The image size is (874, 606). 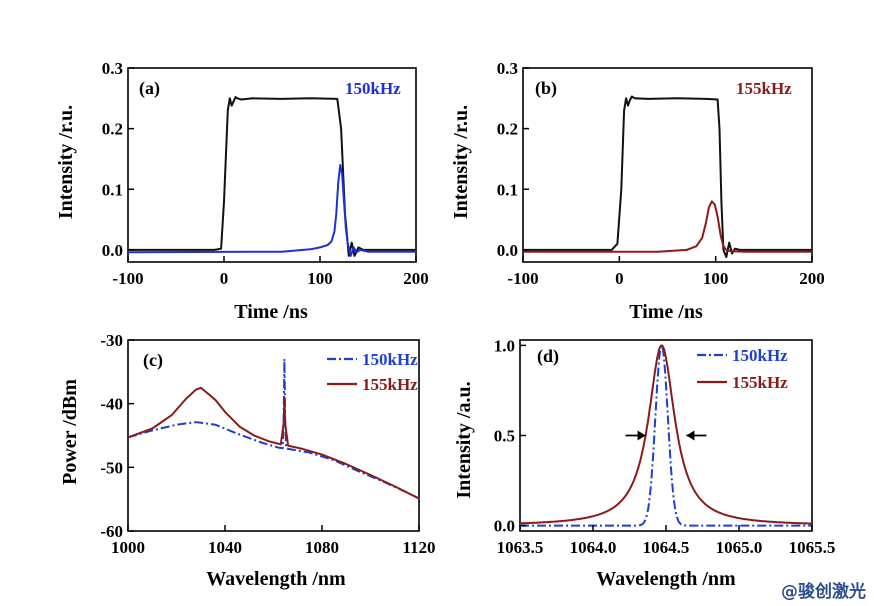 I want to click on series-layer-c, so click(x=273, y=429).